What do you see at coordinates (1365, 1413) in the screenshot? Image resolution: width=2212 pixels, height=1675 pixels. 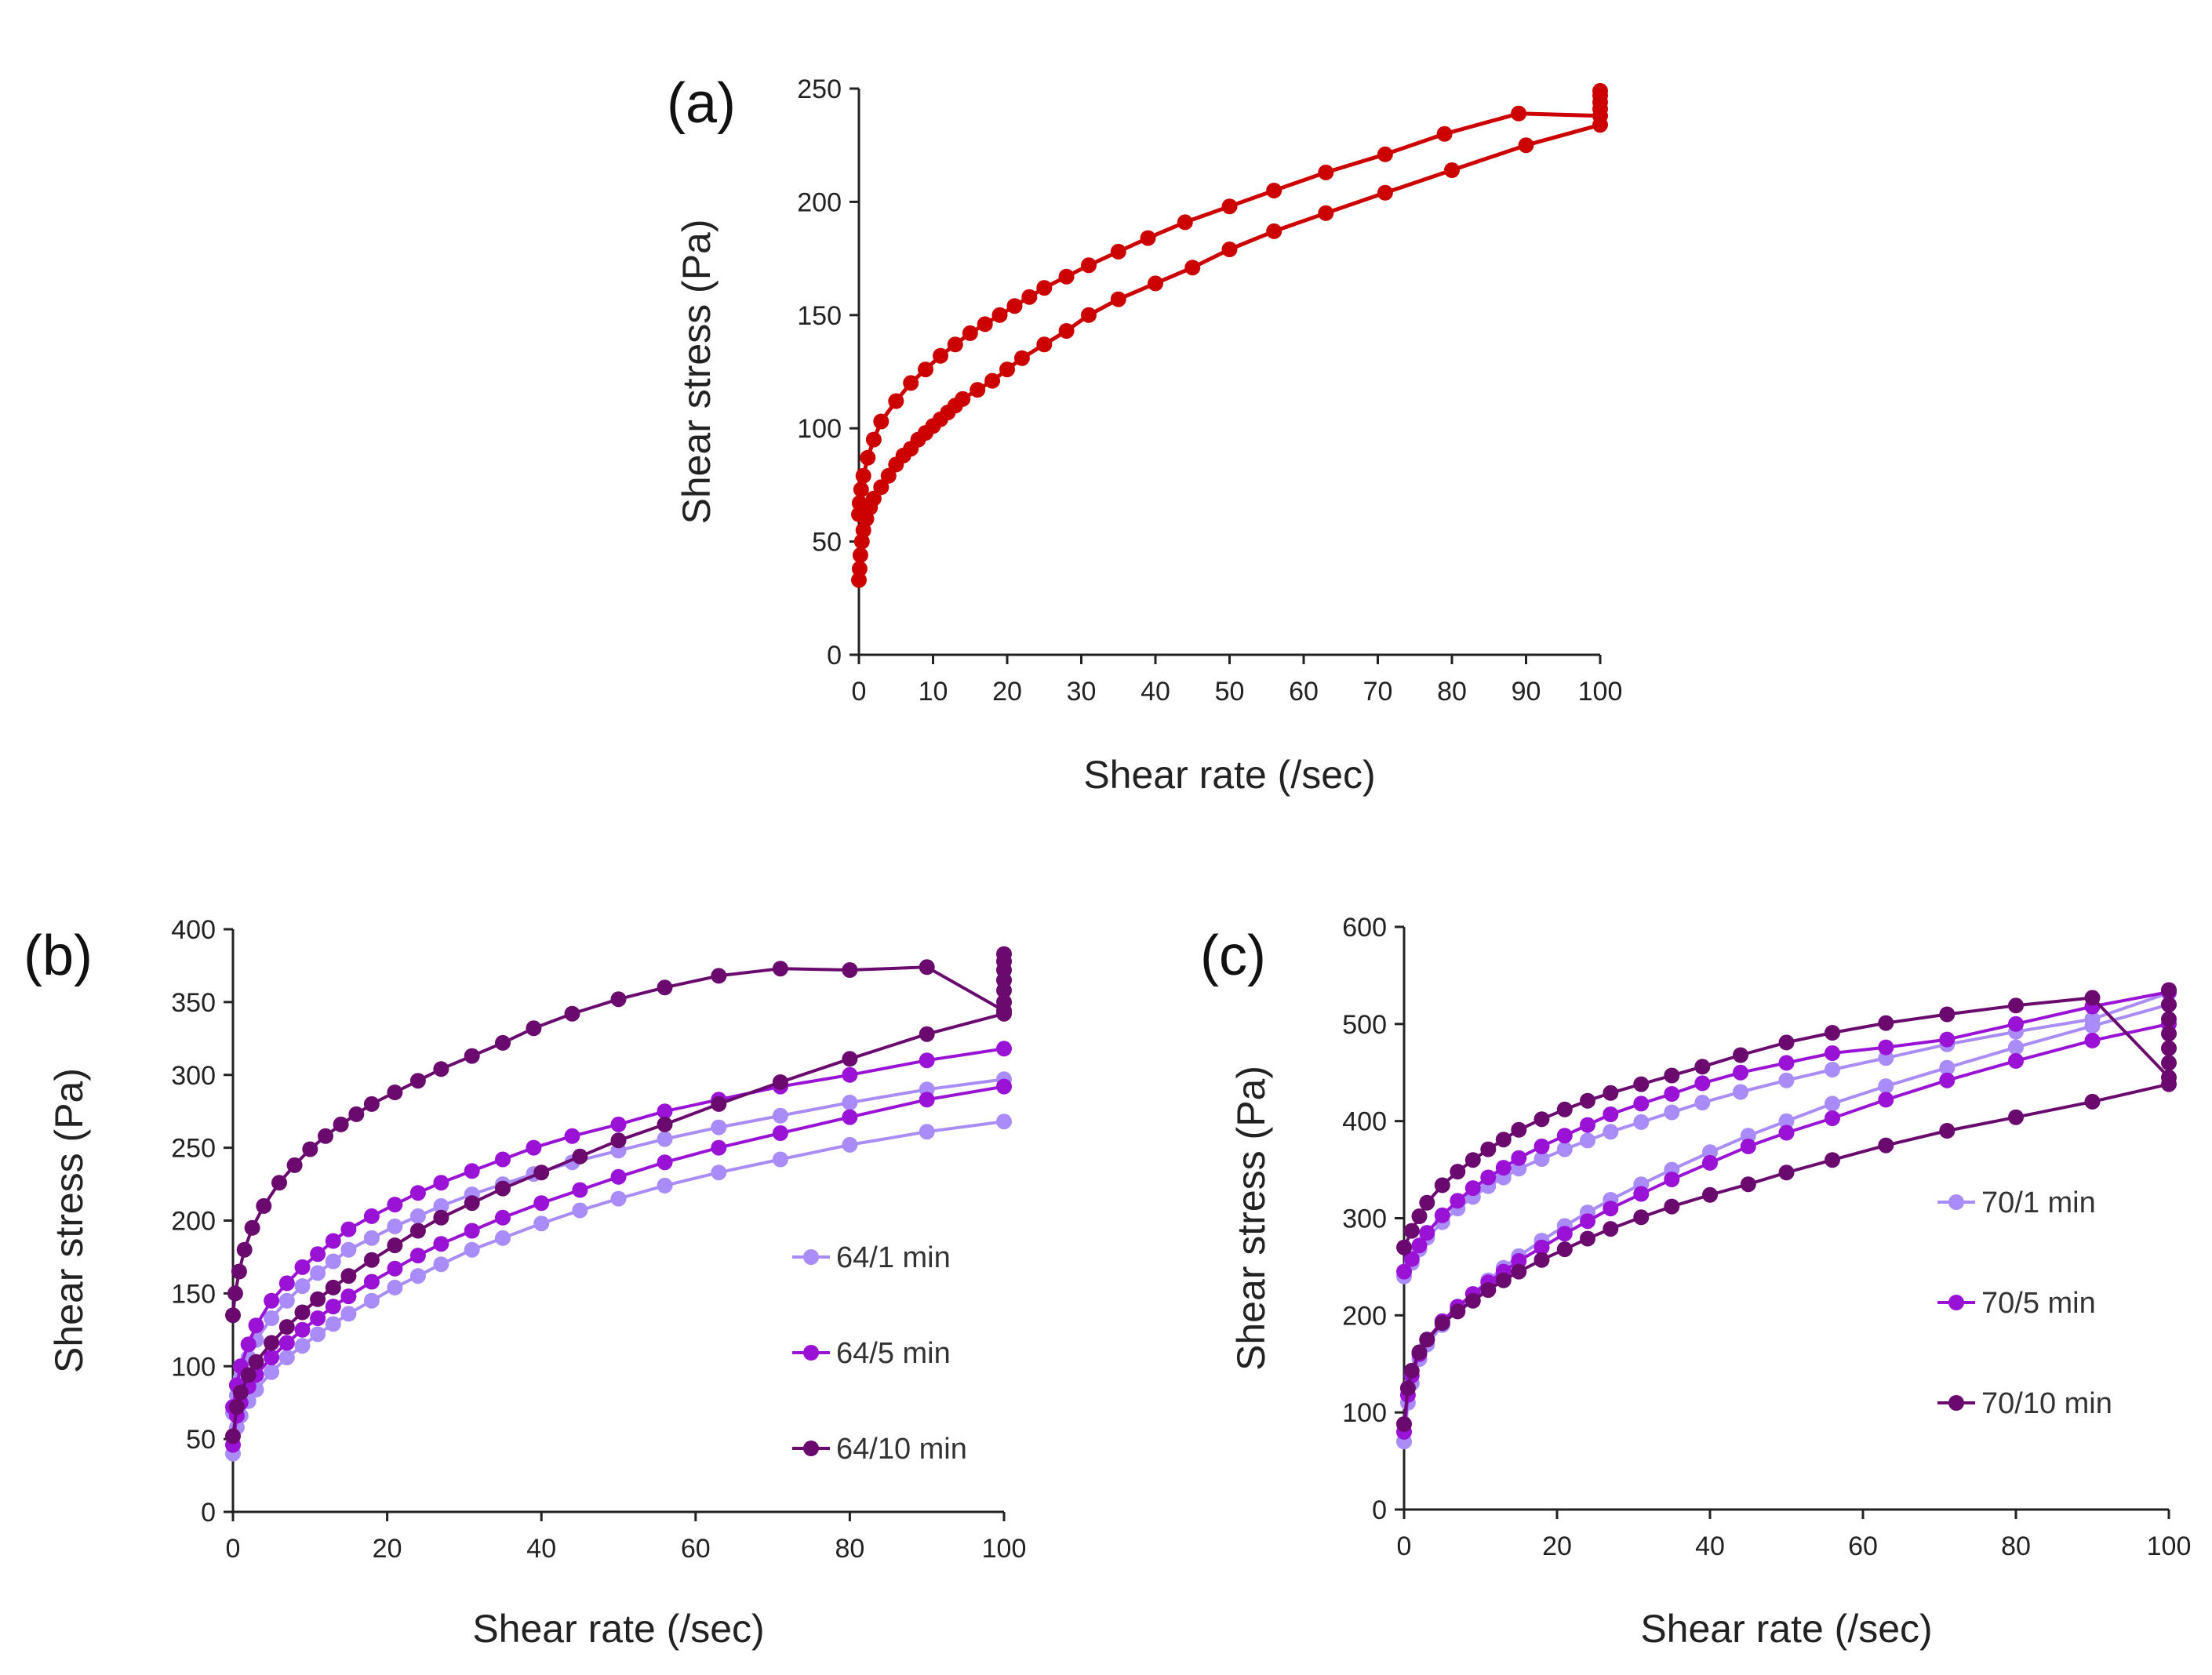 I see `panel-c-y-tick-label: 100` at bounding box center [1365, 1413].